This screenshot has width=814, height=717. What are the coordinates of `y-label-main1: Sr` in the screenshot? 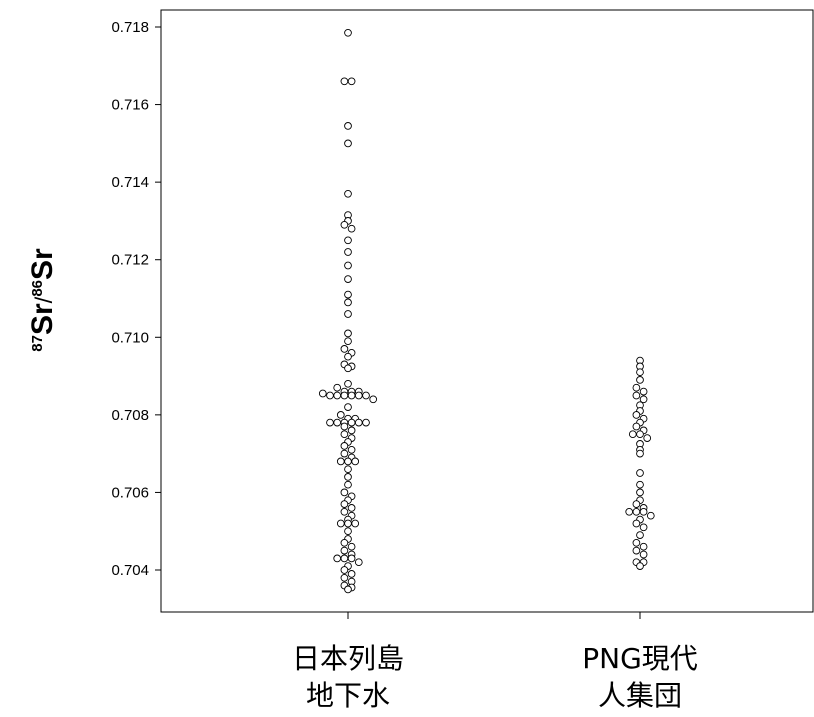 It's located at (42, 319).